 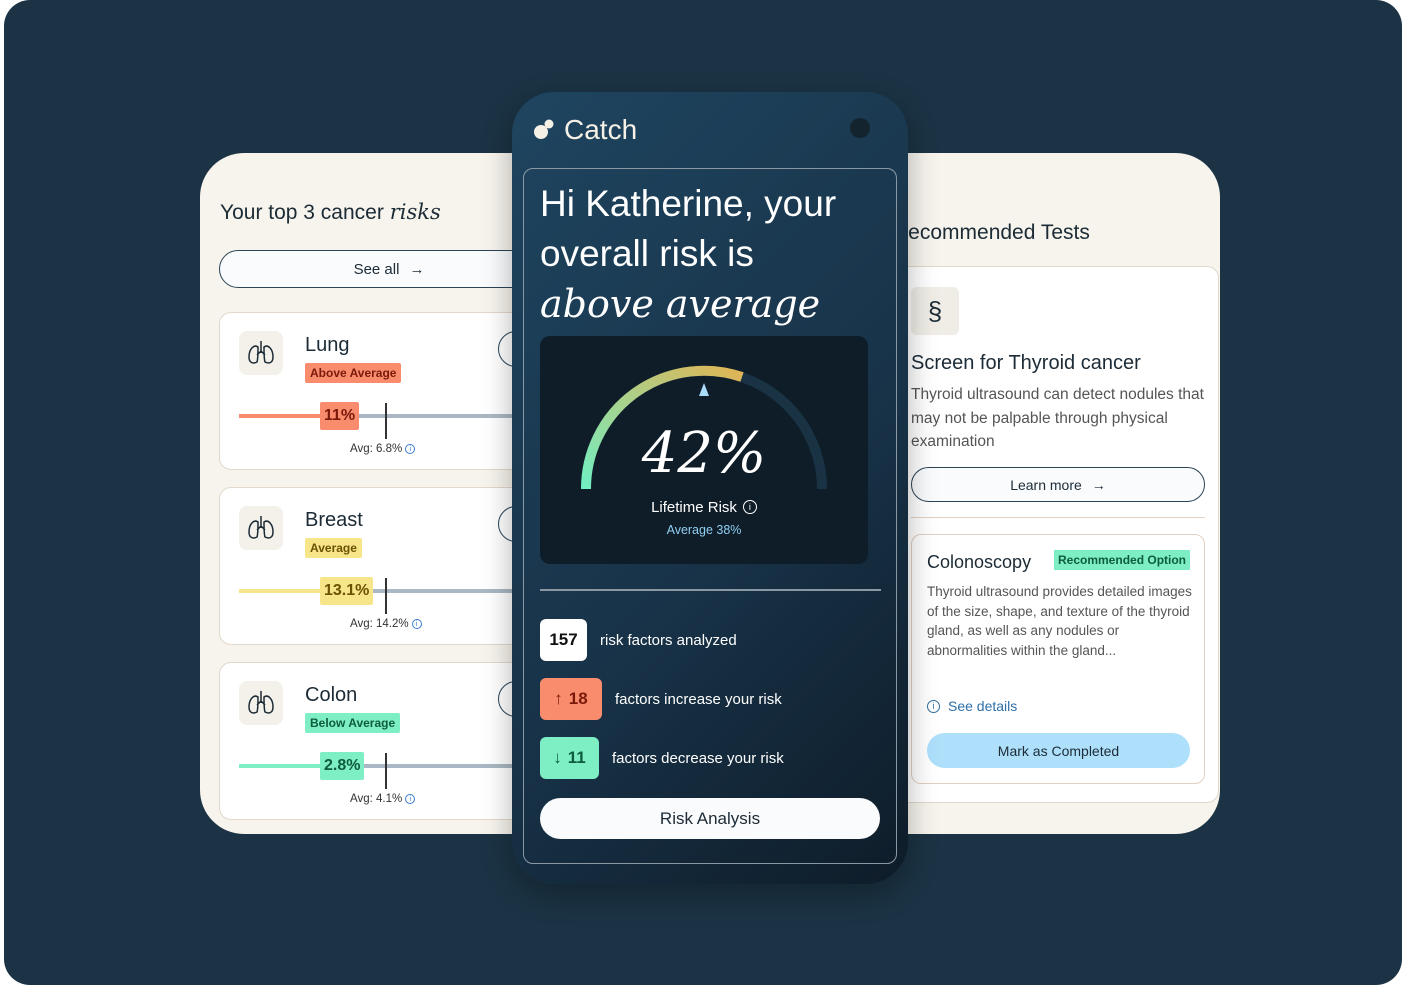 What do you see at coordinates (331, 695) in the screenshot?
I see `cancer-name: Colon` at bounding box center [331, 695].